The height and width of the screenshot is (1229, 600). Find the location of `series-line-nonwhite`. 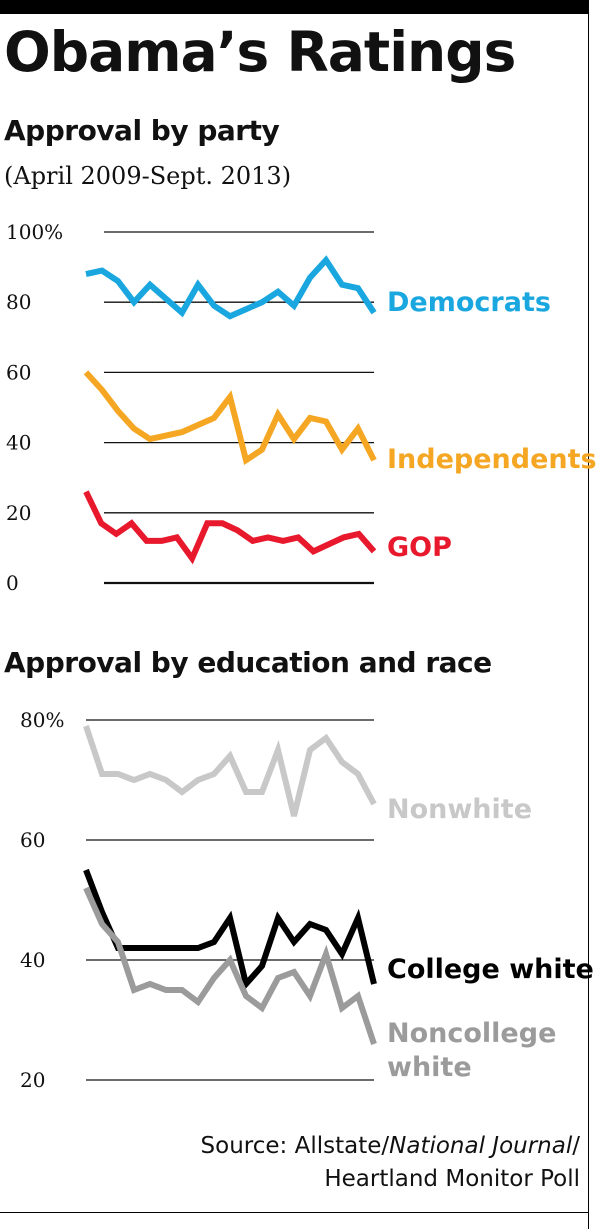

series-line-nonwhite is located at coordinates (230, 771).